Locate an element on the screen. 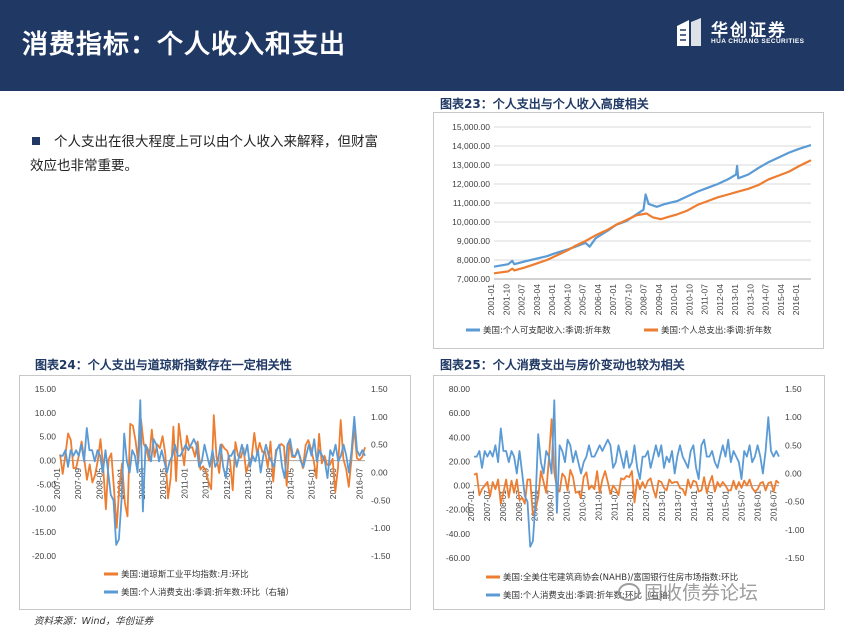 The height and width of the screenshot is (633, 844). x-tick-label: 2008-07 is located at coordinates (519, 505).